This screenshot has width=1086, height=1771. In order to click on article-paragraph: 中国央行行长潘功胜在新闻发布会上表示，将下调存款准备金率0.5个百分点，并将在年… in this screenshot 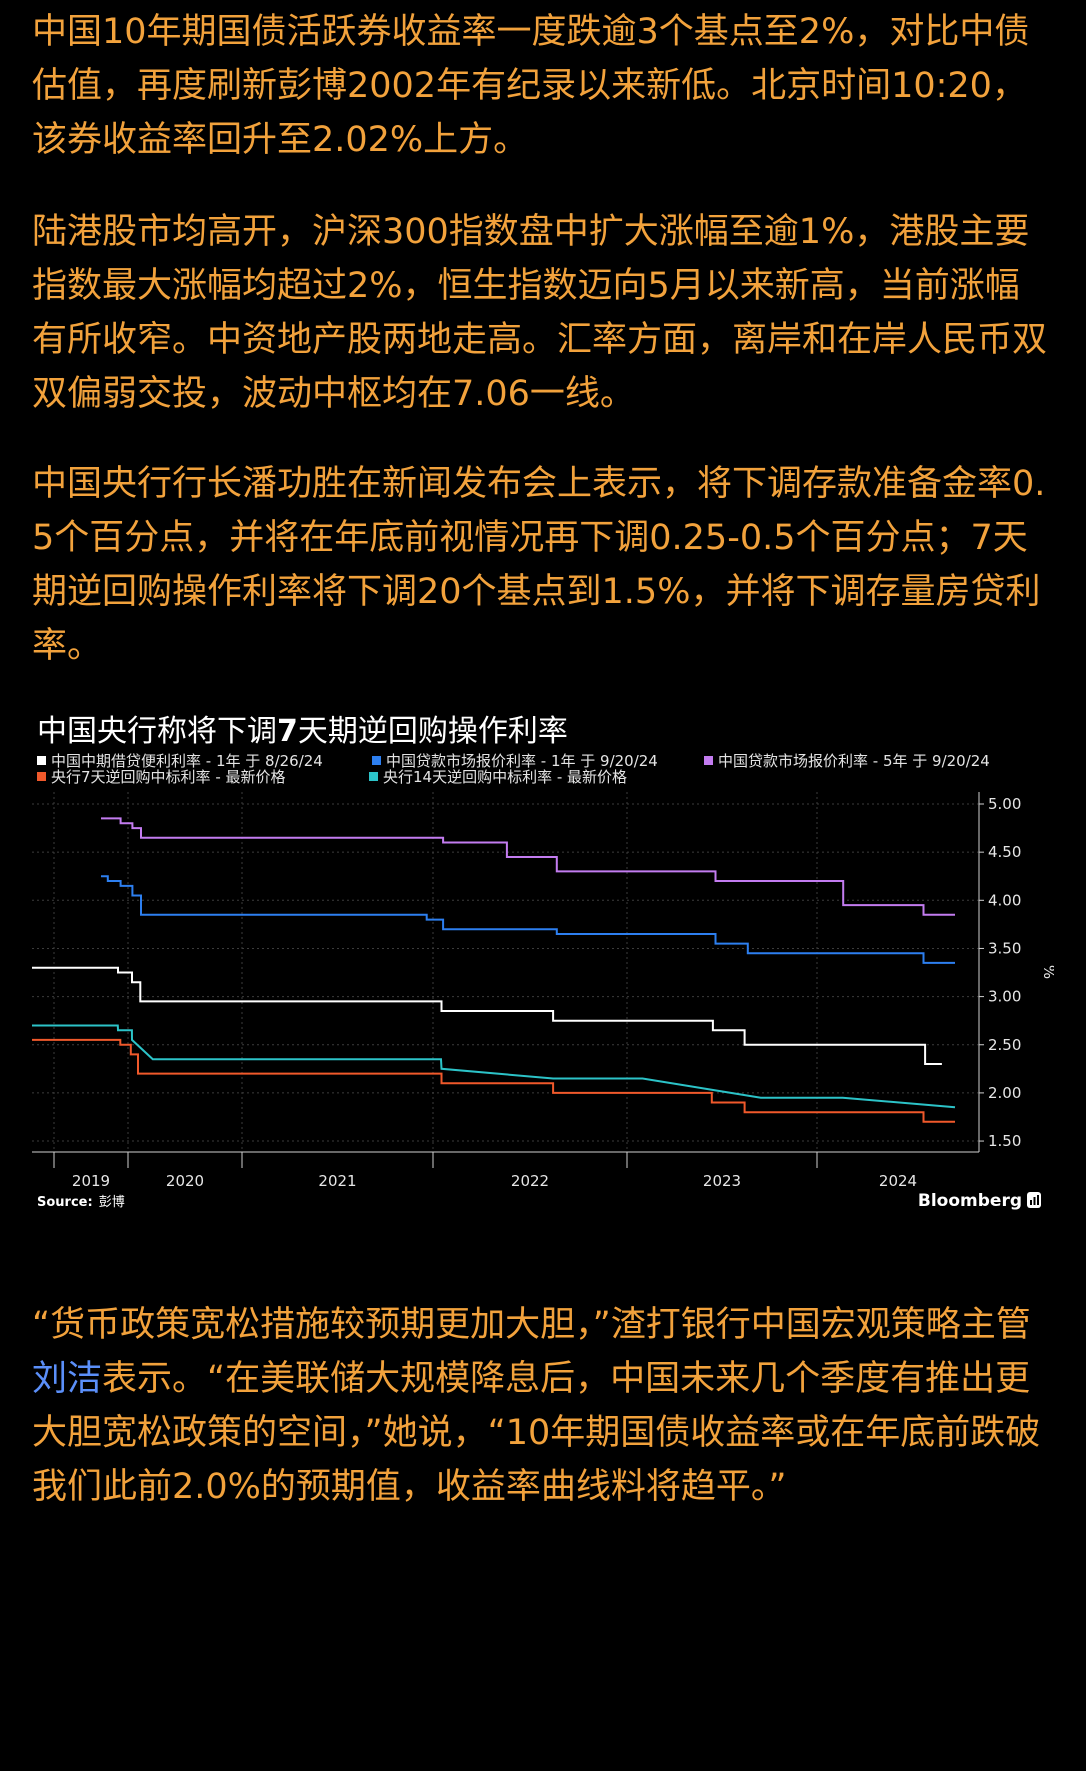, I will do `click(539, 565)`.